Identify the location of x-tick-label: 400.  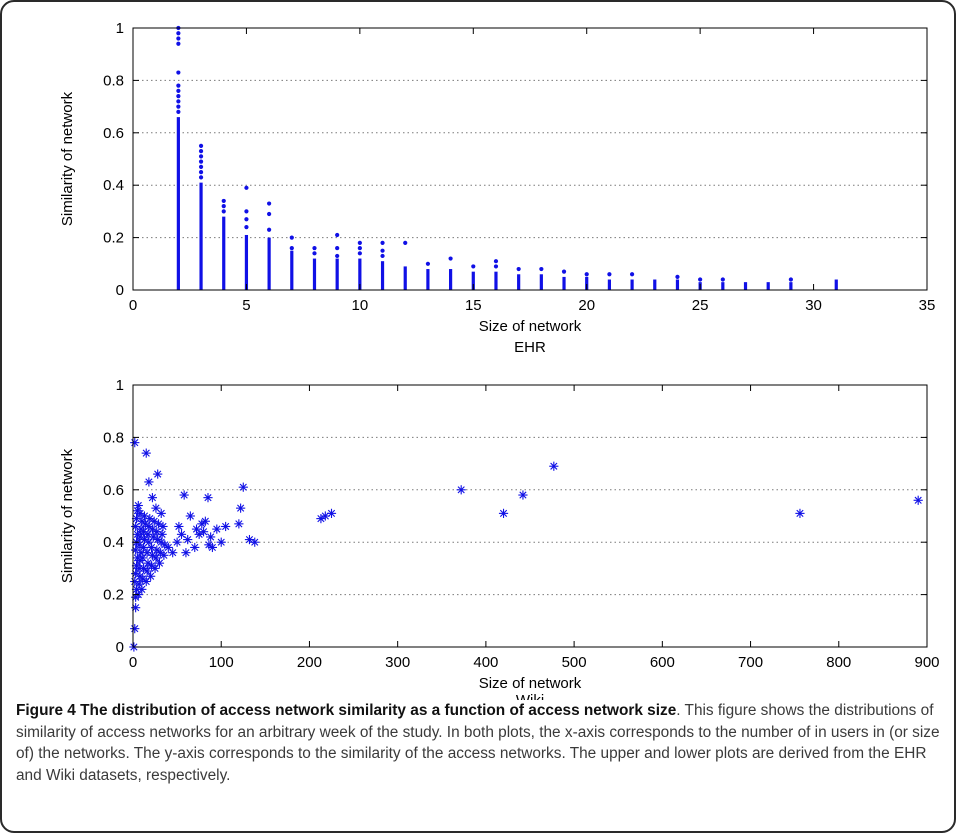
(485, 662).